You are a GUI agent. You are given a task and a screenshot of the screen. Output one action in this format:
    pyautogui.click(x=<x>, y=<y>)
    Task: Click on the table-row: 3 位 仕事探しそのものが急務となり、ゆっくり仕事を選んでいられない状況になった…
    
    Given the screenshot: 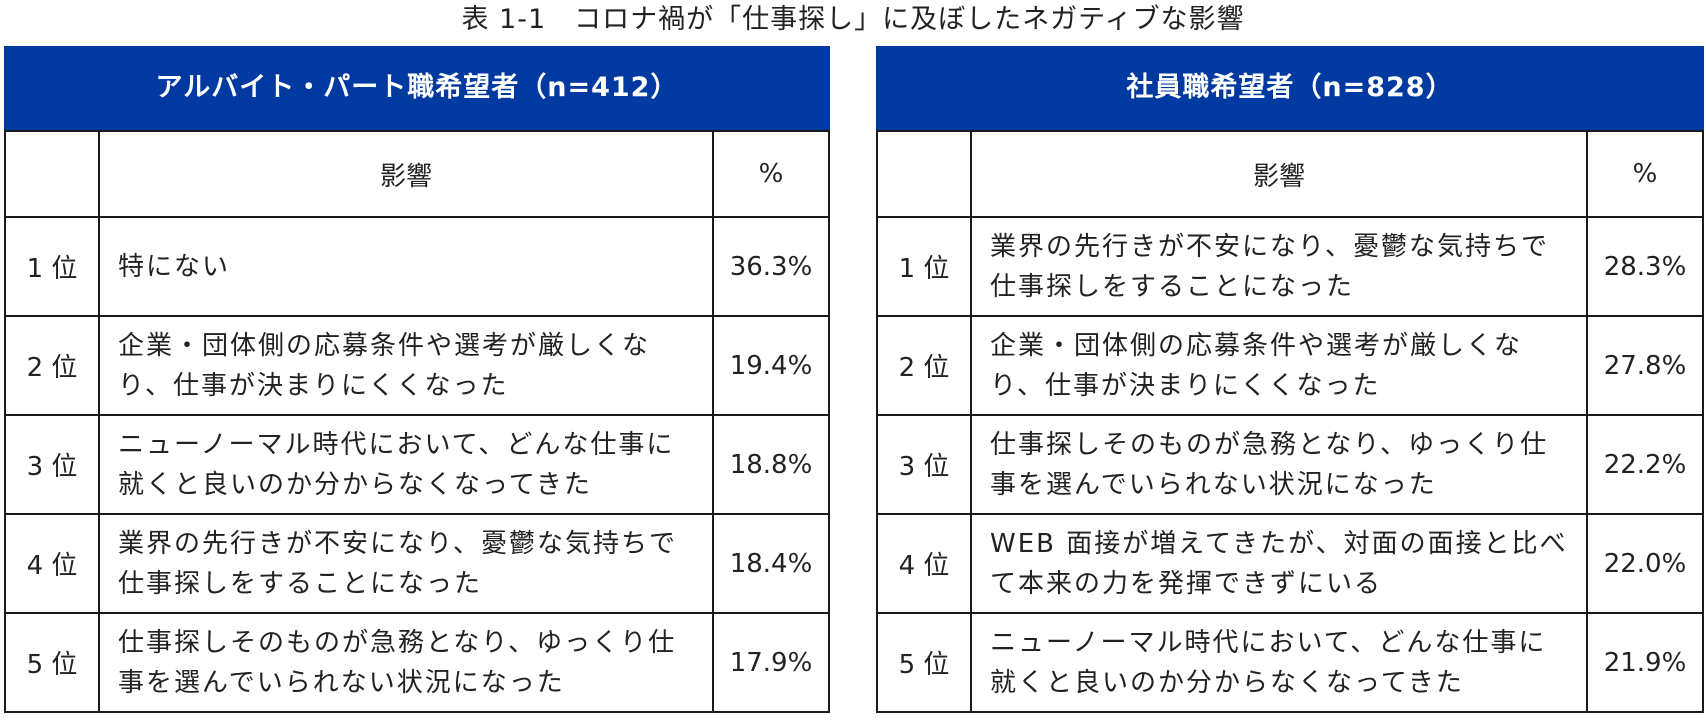 What is the action you would take?
    pyautogui.click(x=1290, y=464)
    